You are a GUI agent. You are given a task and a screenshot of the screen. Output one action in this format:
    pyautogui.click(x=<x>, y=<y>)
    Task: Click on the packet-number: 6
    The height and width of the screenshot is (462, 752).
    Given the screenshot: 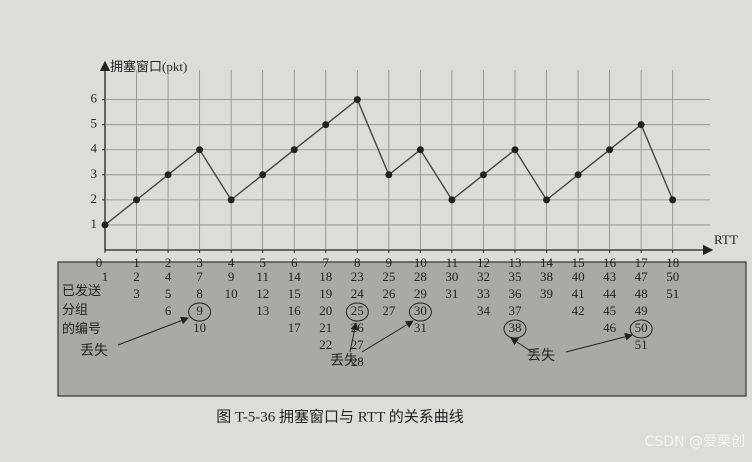 What is the action you would take?
    pyautogui.click(x=168, y=310)
    